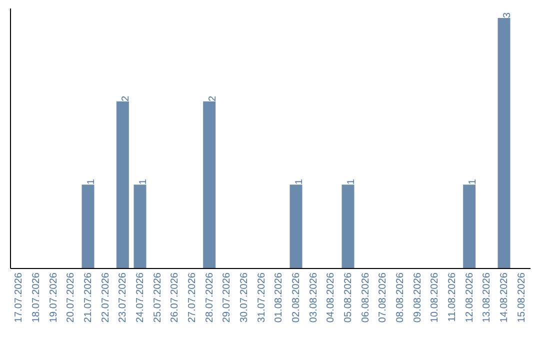 The height and width of the screenshot is (340, 540). What do you see at coordinates (36, 297) in the screenshot?
I see `x-tick-label: 18.07.2026` at bounding box center [36, 297].